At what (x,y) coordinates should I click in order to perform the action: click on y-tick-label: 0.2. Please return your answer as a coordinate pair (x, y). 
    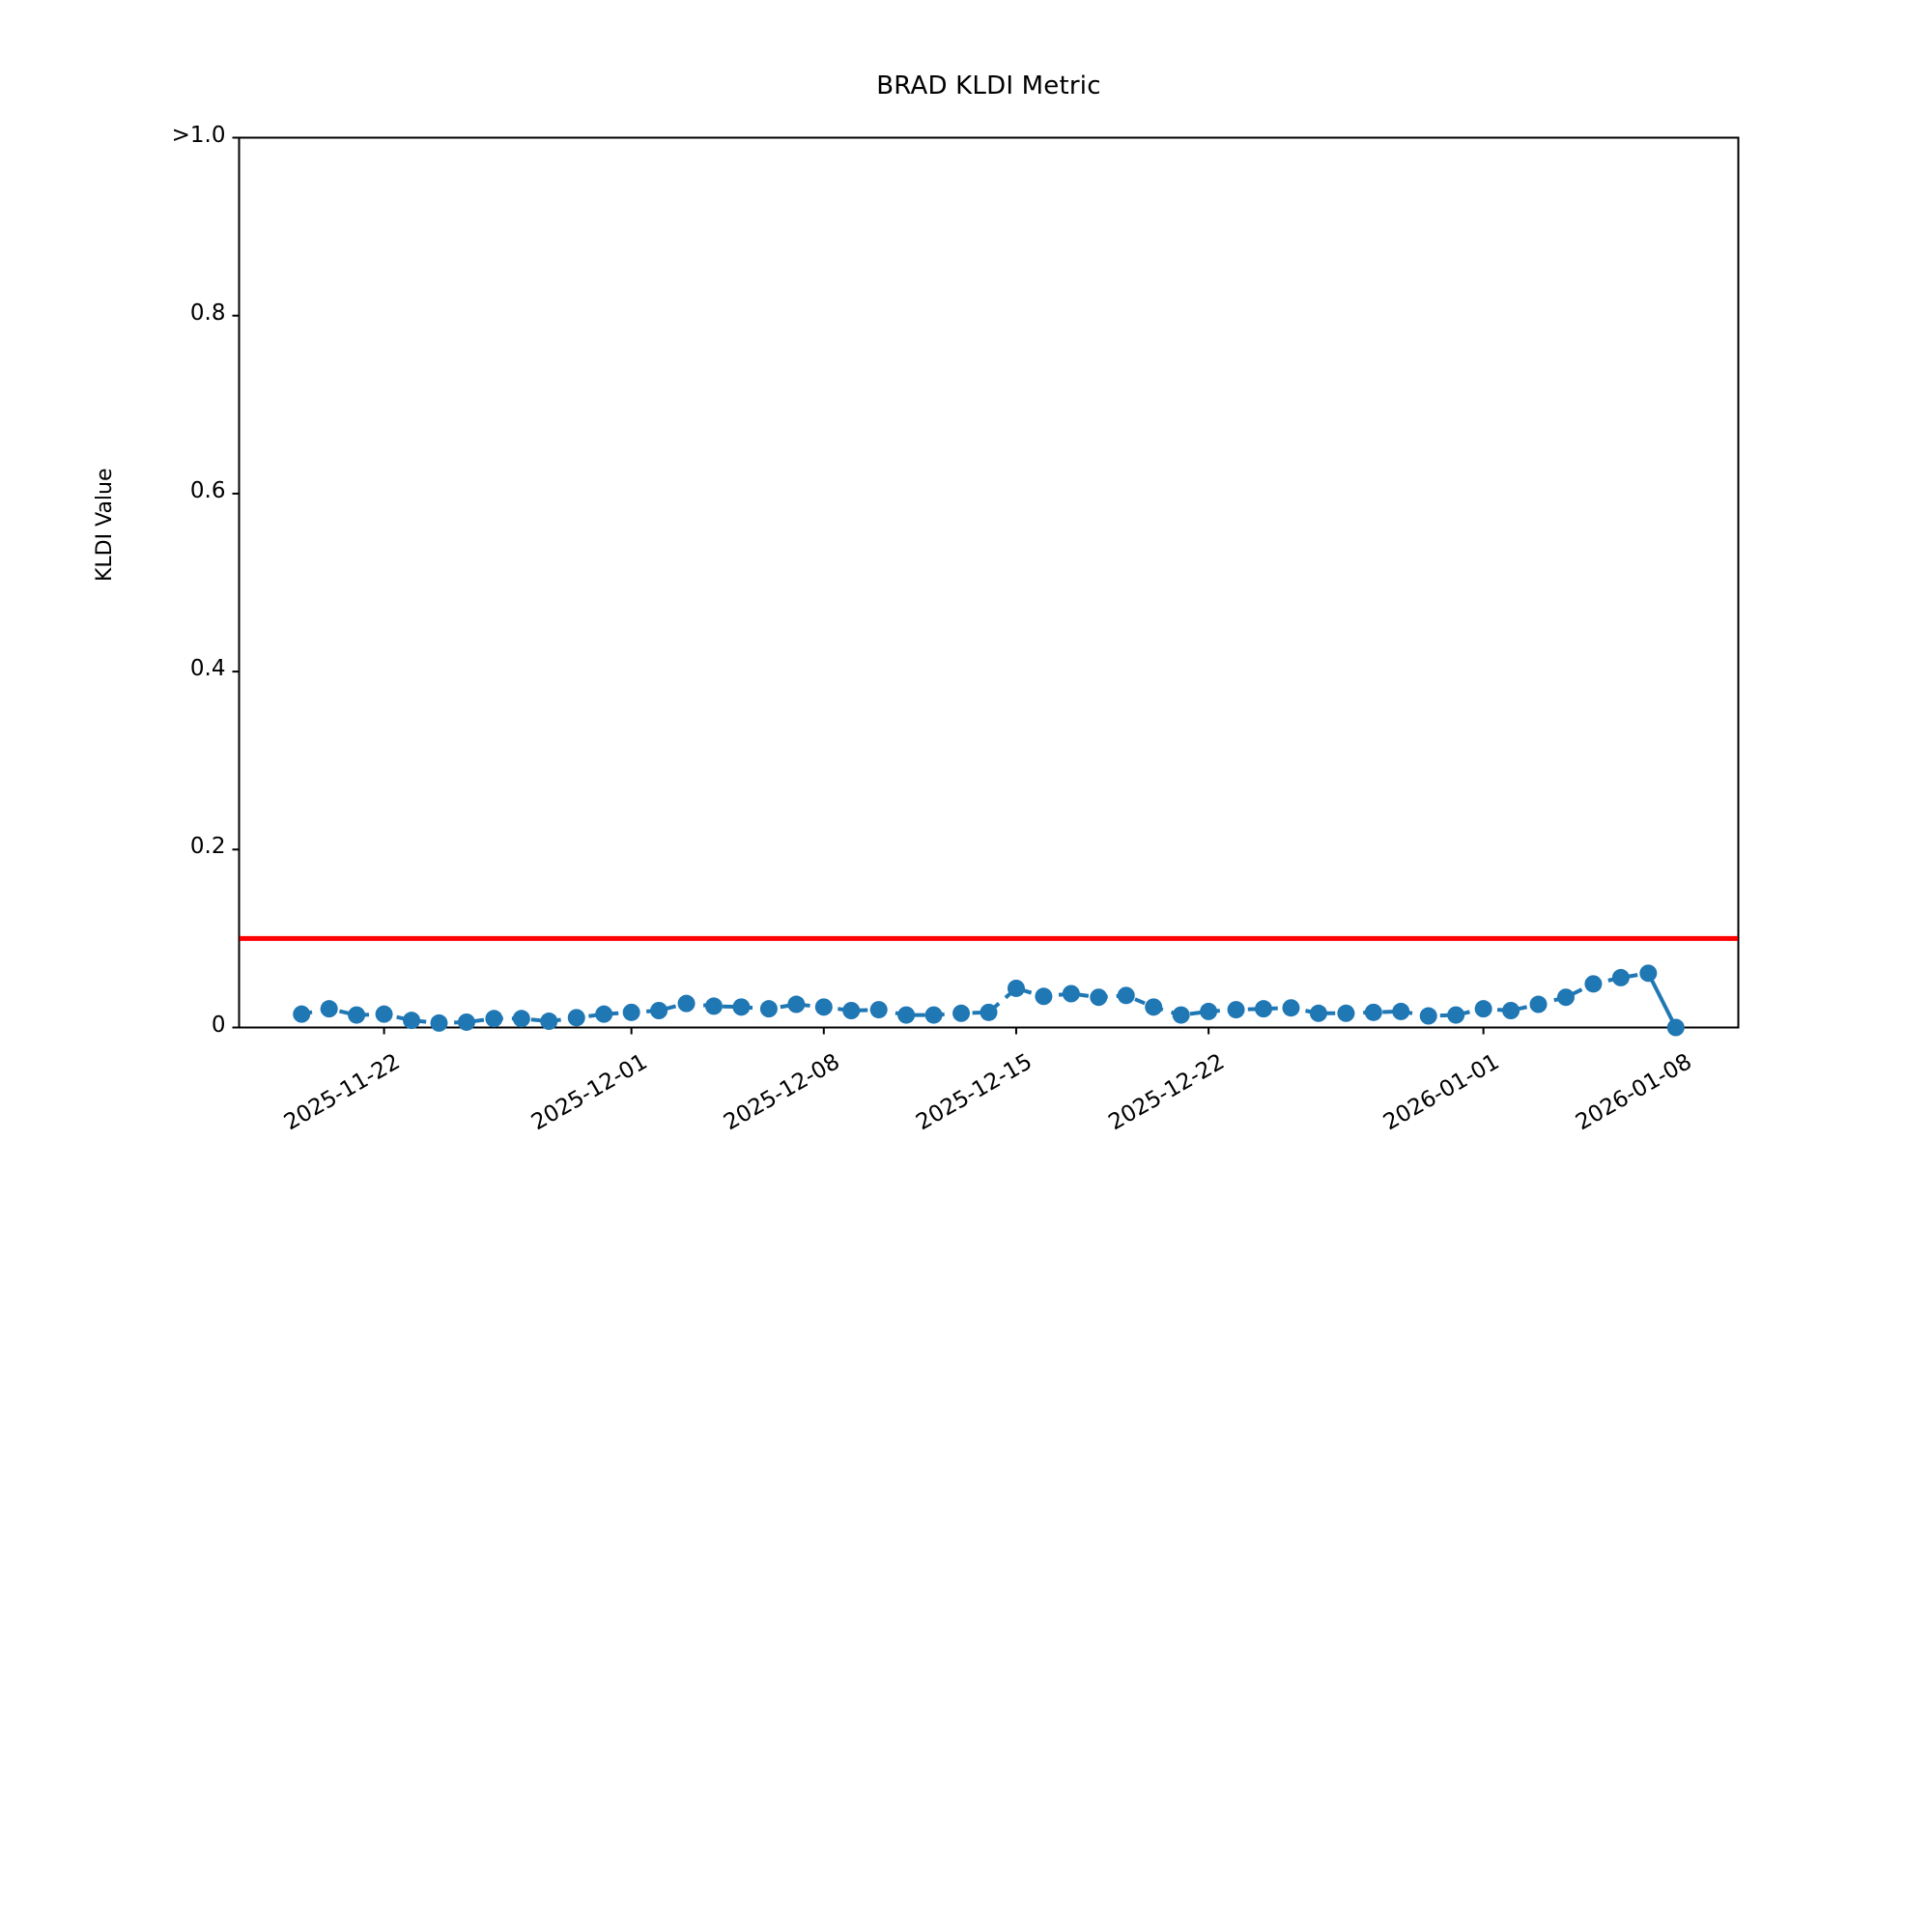
    Looking at the image, I should click on (208, 847).